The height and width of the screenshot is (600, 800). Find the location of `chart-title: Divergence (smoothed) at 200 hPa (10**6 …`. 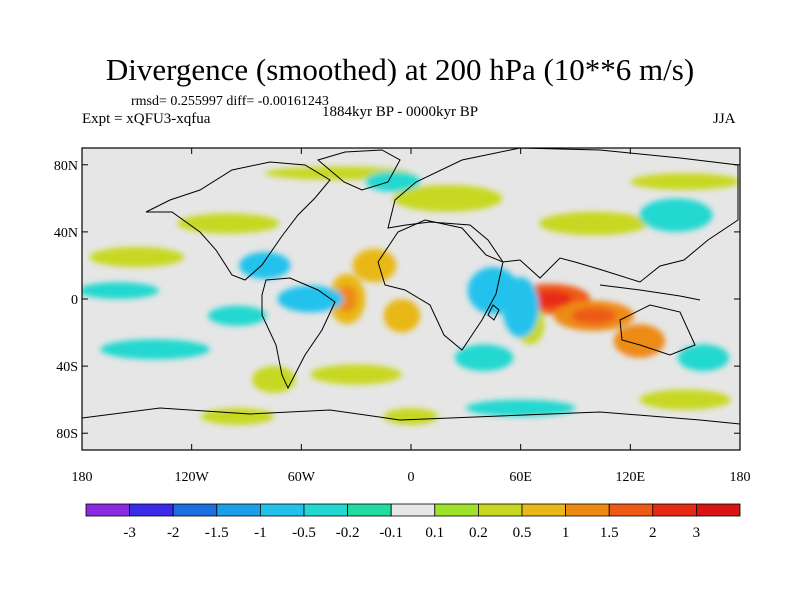

chart-title: Divergence (smoothed) at 200 hPa (10**6 … is located at coordinates (400, 69).